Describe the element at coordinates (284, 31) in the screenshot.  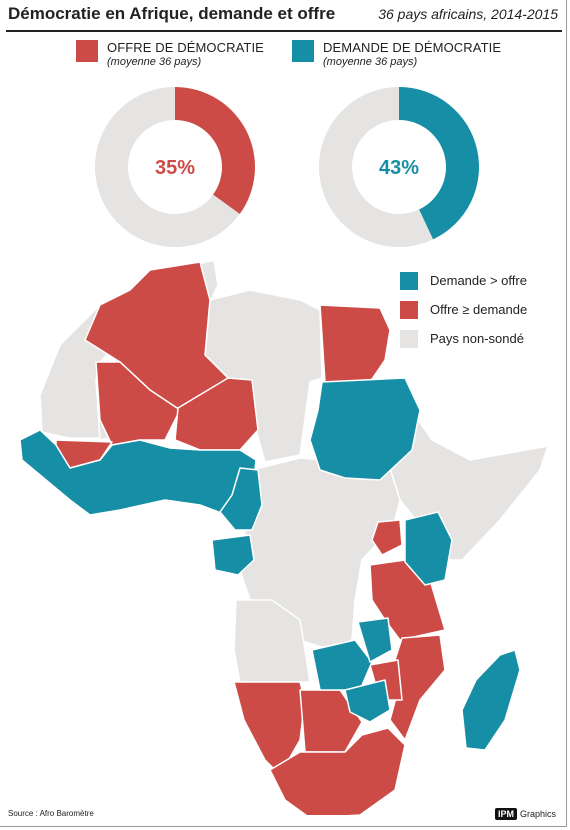
I see `title-divider` at that location.